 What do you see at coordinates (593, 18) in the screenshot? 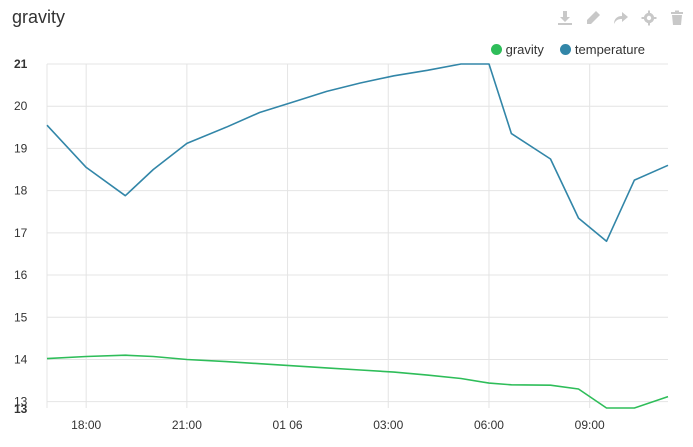
I see `edit-icon` at bounding box center [593, 18].